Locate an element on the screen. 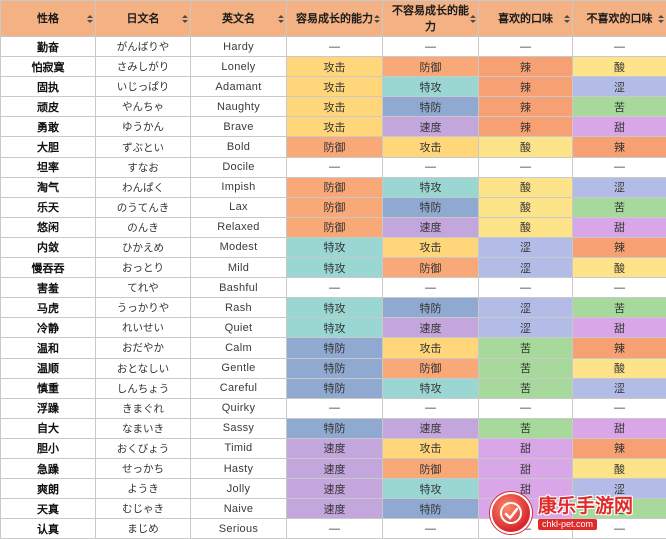  cell-japanese-name: やんちゃ is located at coordinates (143, 107).